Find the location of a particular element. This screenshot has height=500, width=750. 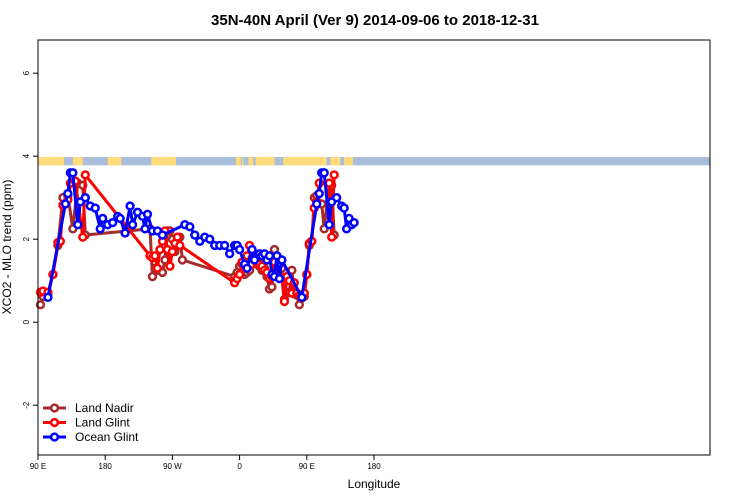

legend-item: Land Glint is located at coordinates (86, 423).